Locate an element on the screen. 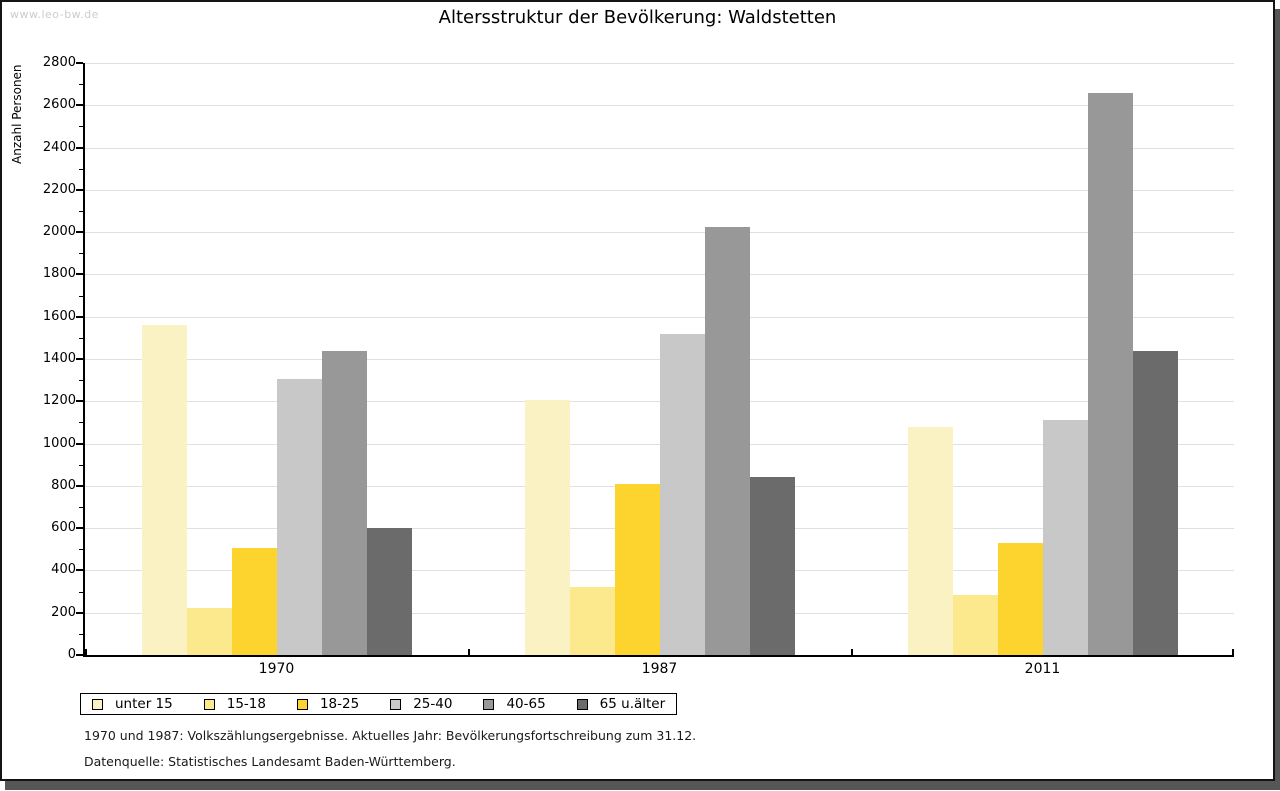 This screenshot has width=1280, height=791. bar-1987-65-u-lter is located at coordinates (772, 566).